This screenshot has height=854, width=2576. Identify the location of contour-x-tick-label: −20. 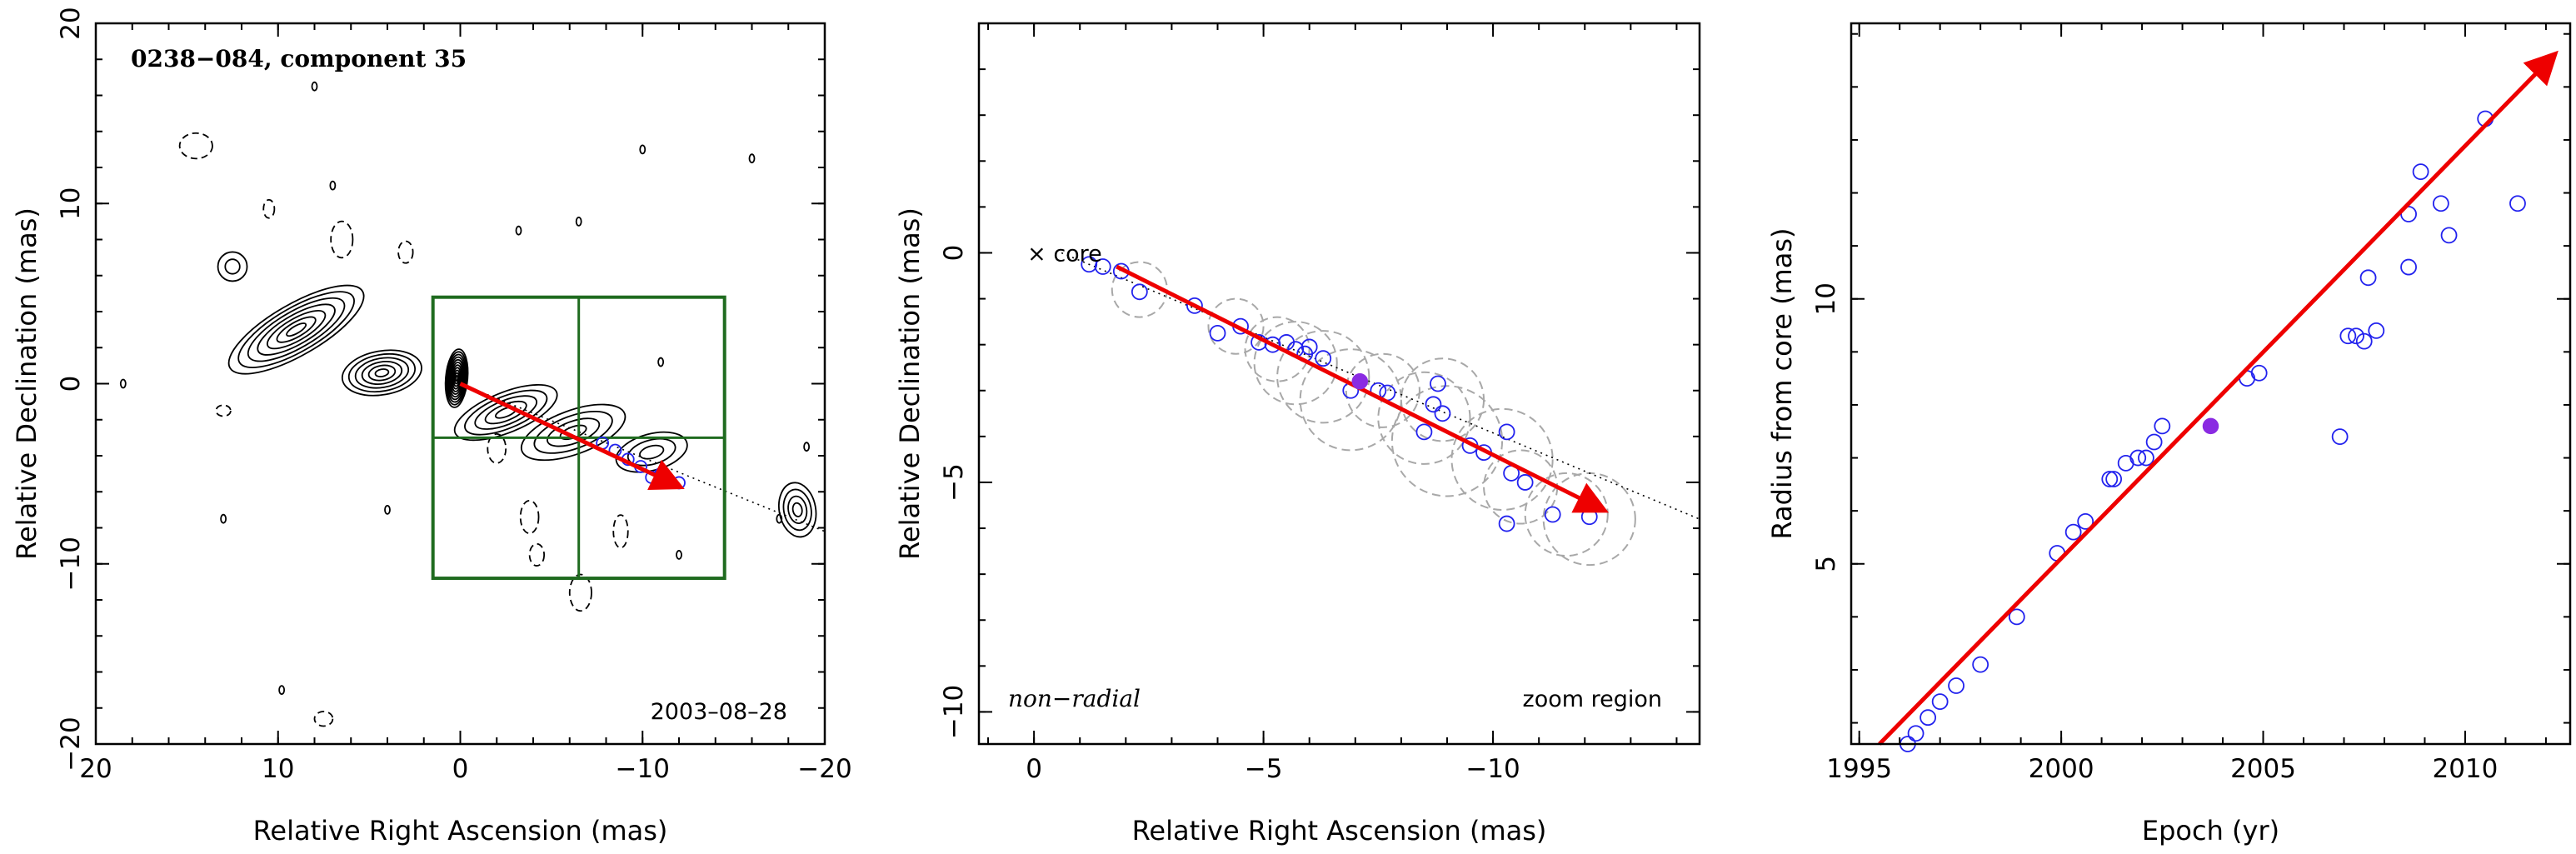
(824, 769).